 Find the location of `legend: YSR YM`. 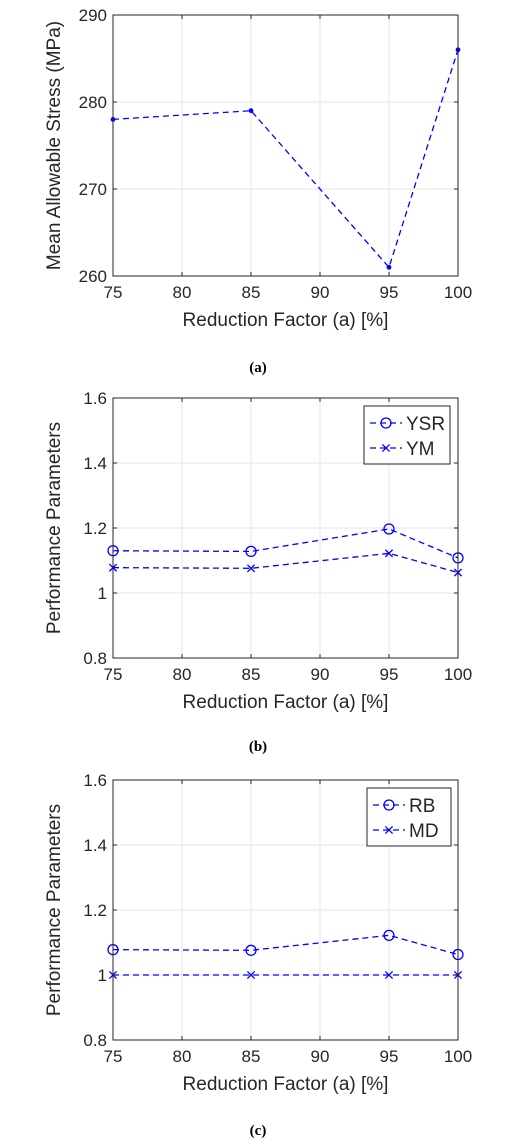

legend: YSR YM is located at coordinates (407, 435).